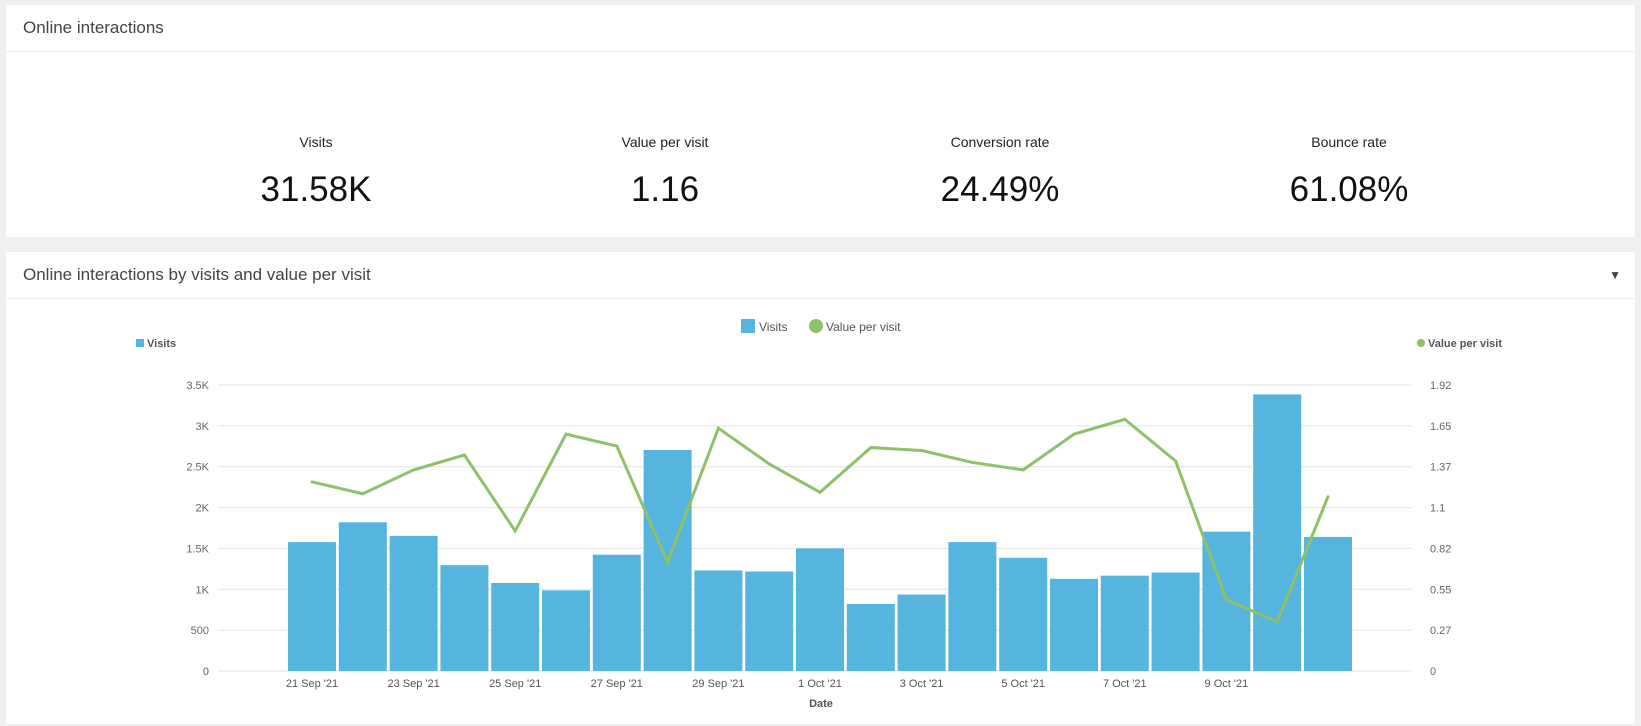  Describe the element at coordinates (197, 386) in the screenshot. I see `left-tick-label: 3.5K` at that location.